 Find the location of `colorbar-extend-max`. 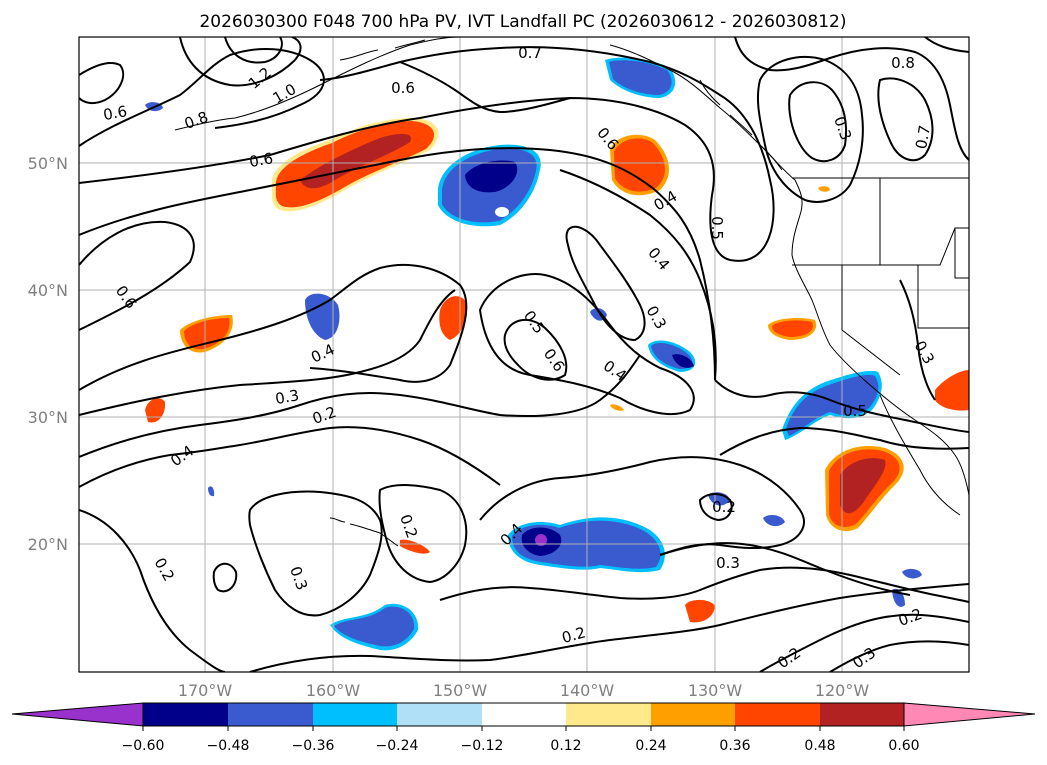

colorbar-extend-max is located at coordinates (969, 714).